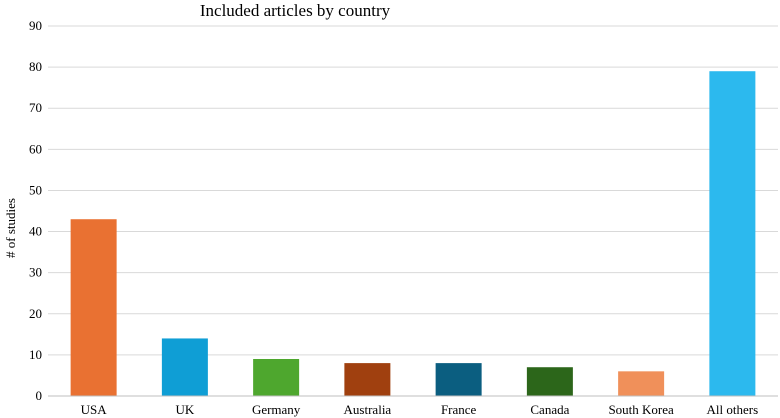 The image size is (780, 418). Describe the element at coordinates (276, 409) in the screenshot. I see `x-tick-label: Germany` at that location.